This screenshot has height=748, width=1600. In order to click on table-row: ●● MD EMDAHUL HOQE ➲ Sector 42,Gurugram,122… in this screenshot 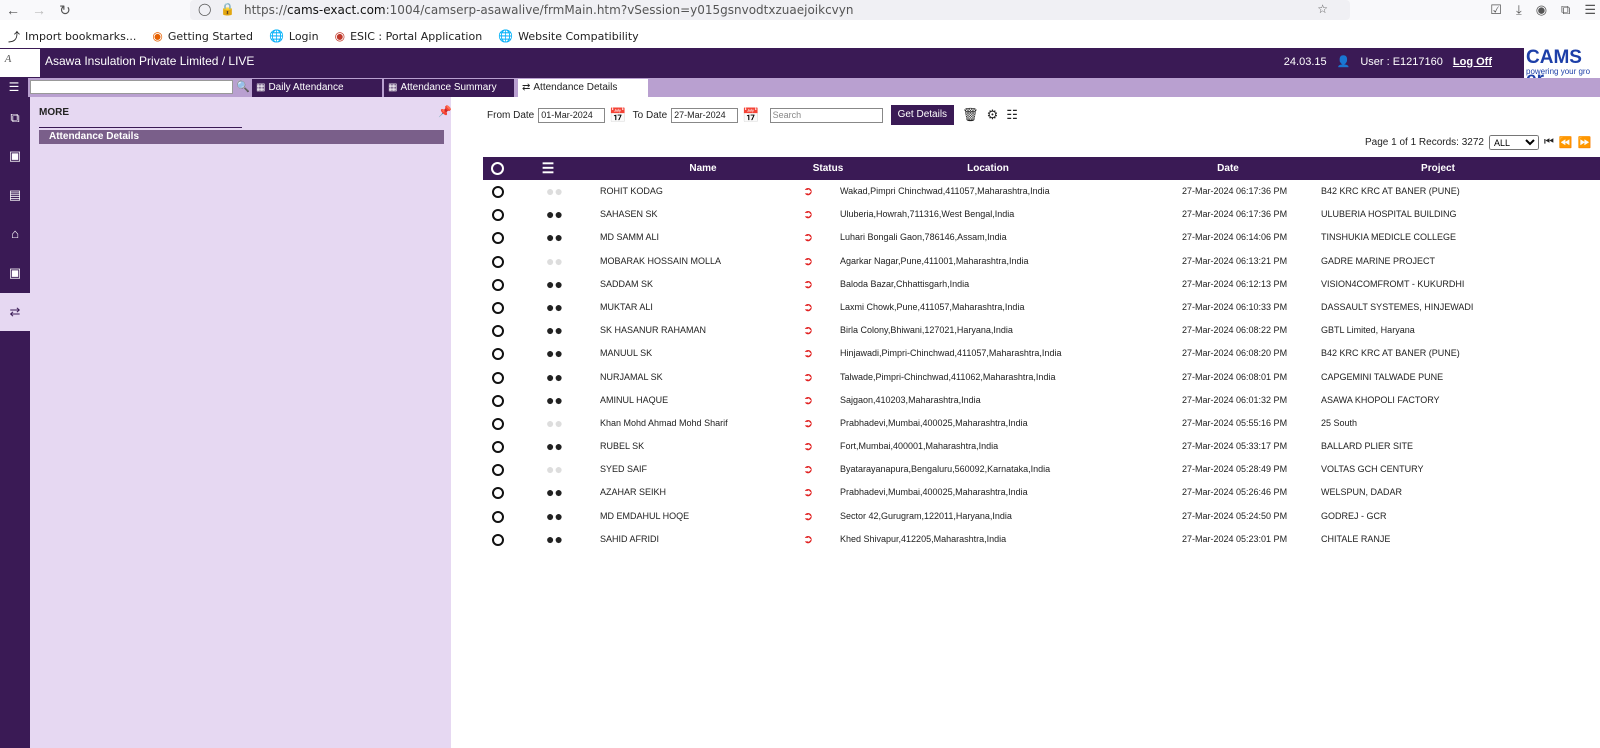, I will do `click(1041, 516)`.